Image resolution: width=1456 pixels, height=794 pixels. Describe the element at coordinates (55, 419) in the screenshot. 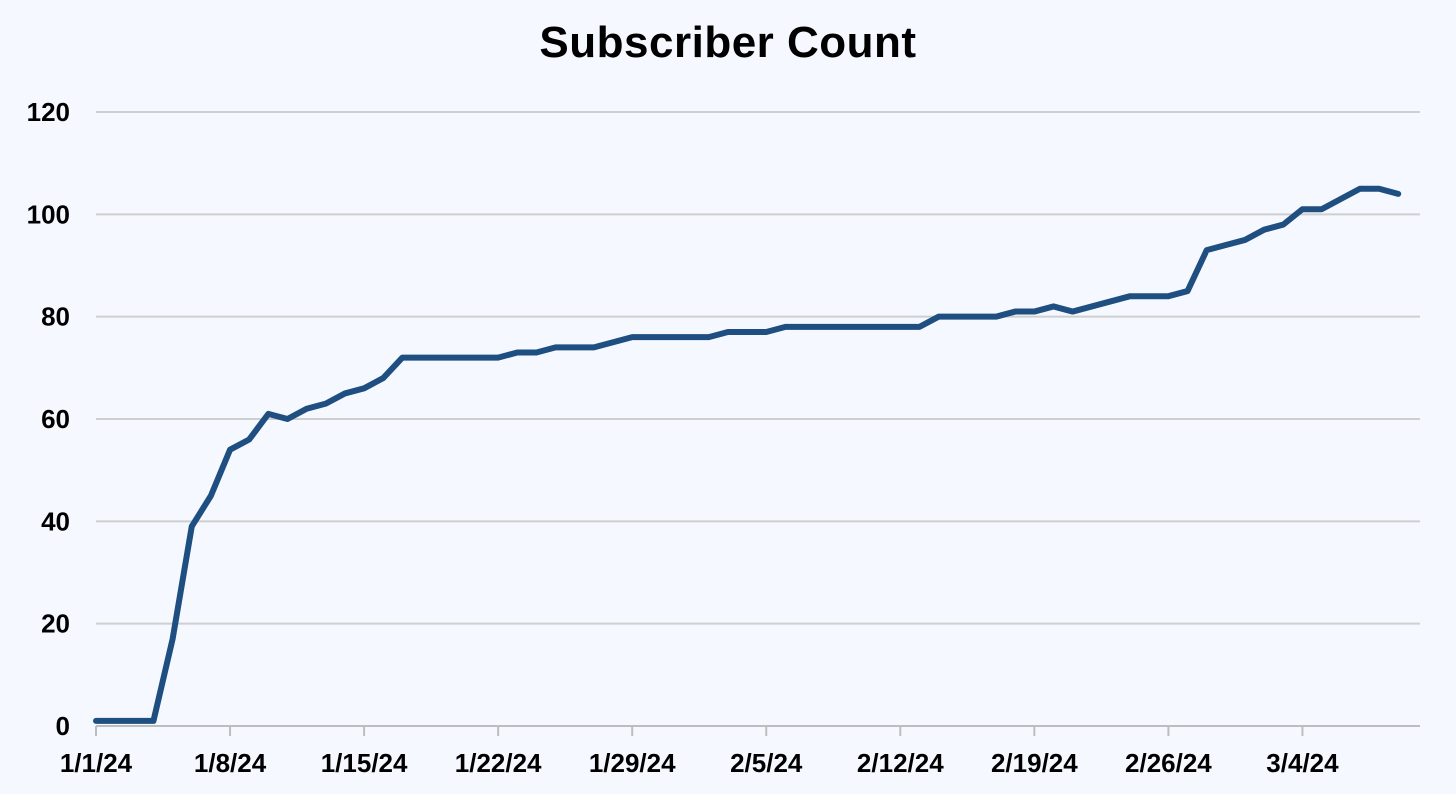

I see `y-tick-label-60: 60` at that location.